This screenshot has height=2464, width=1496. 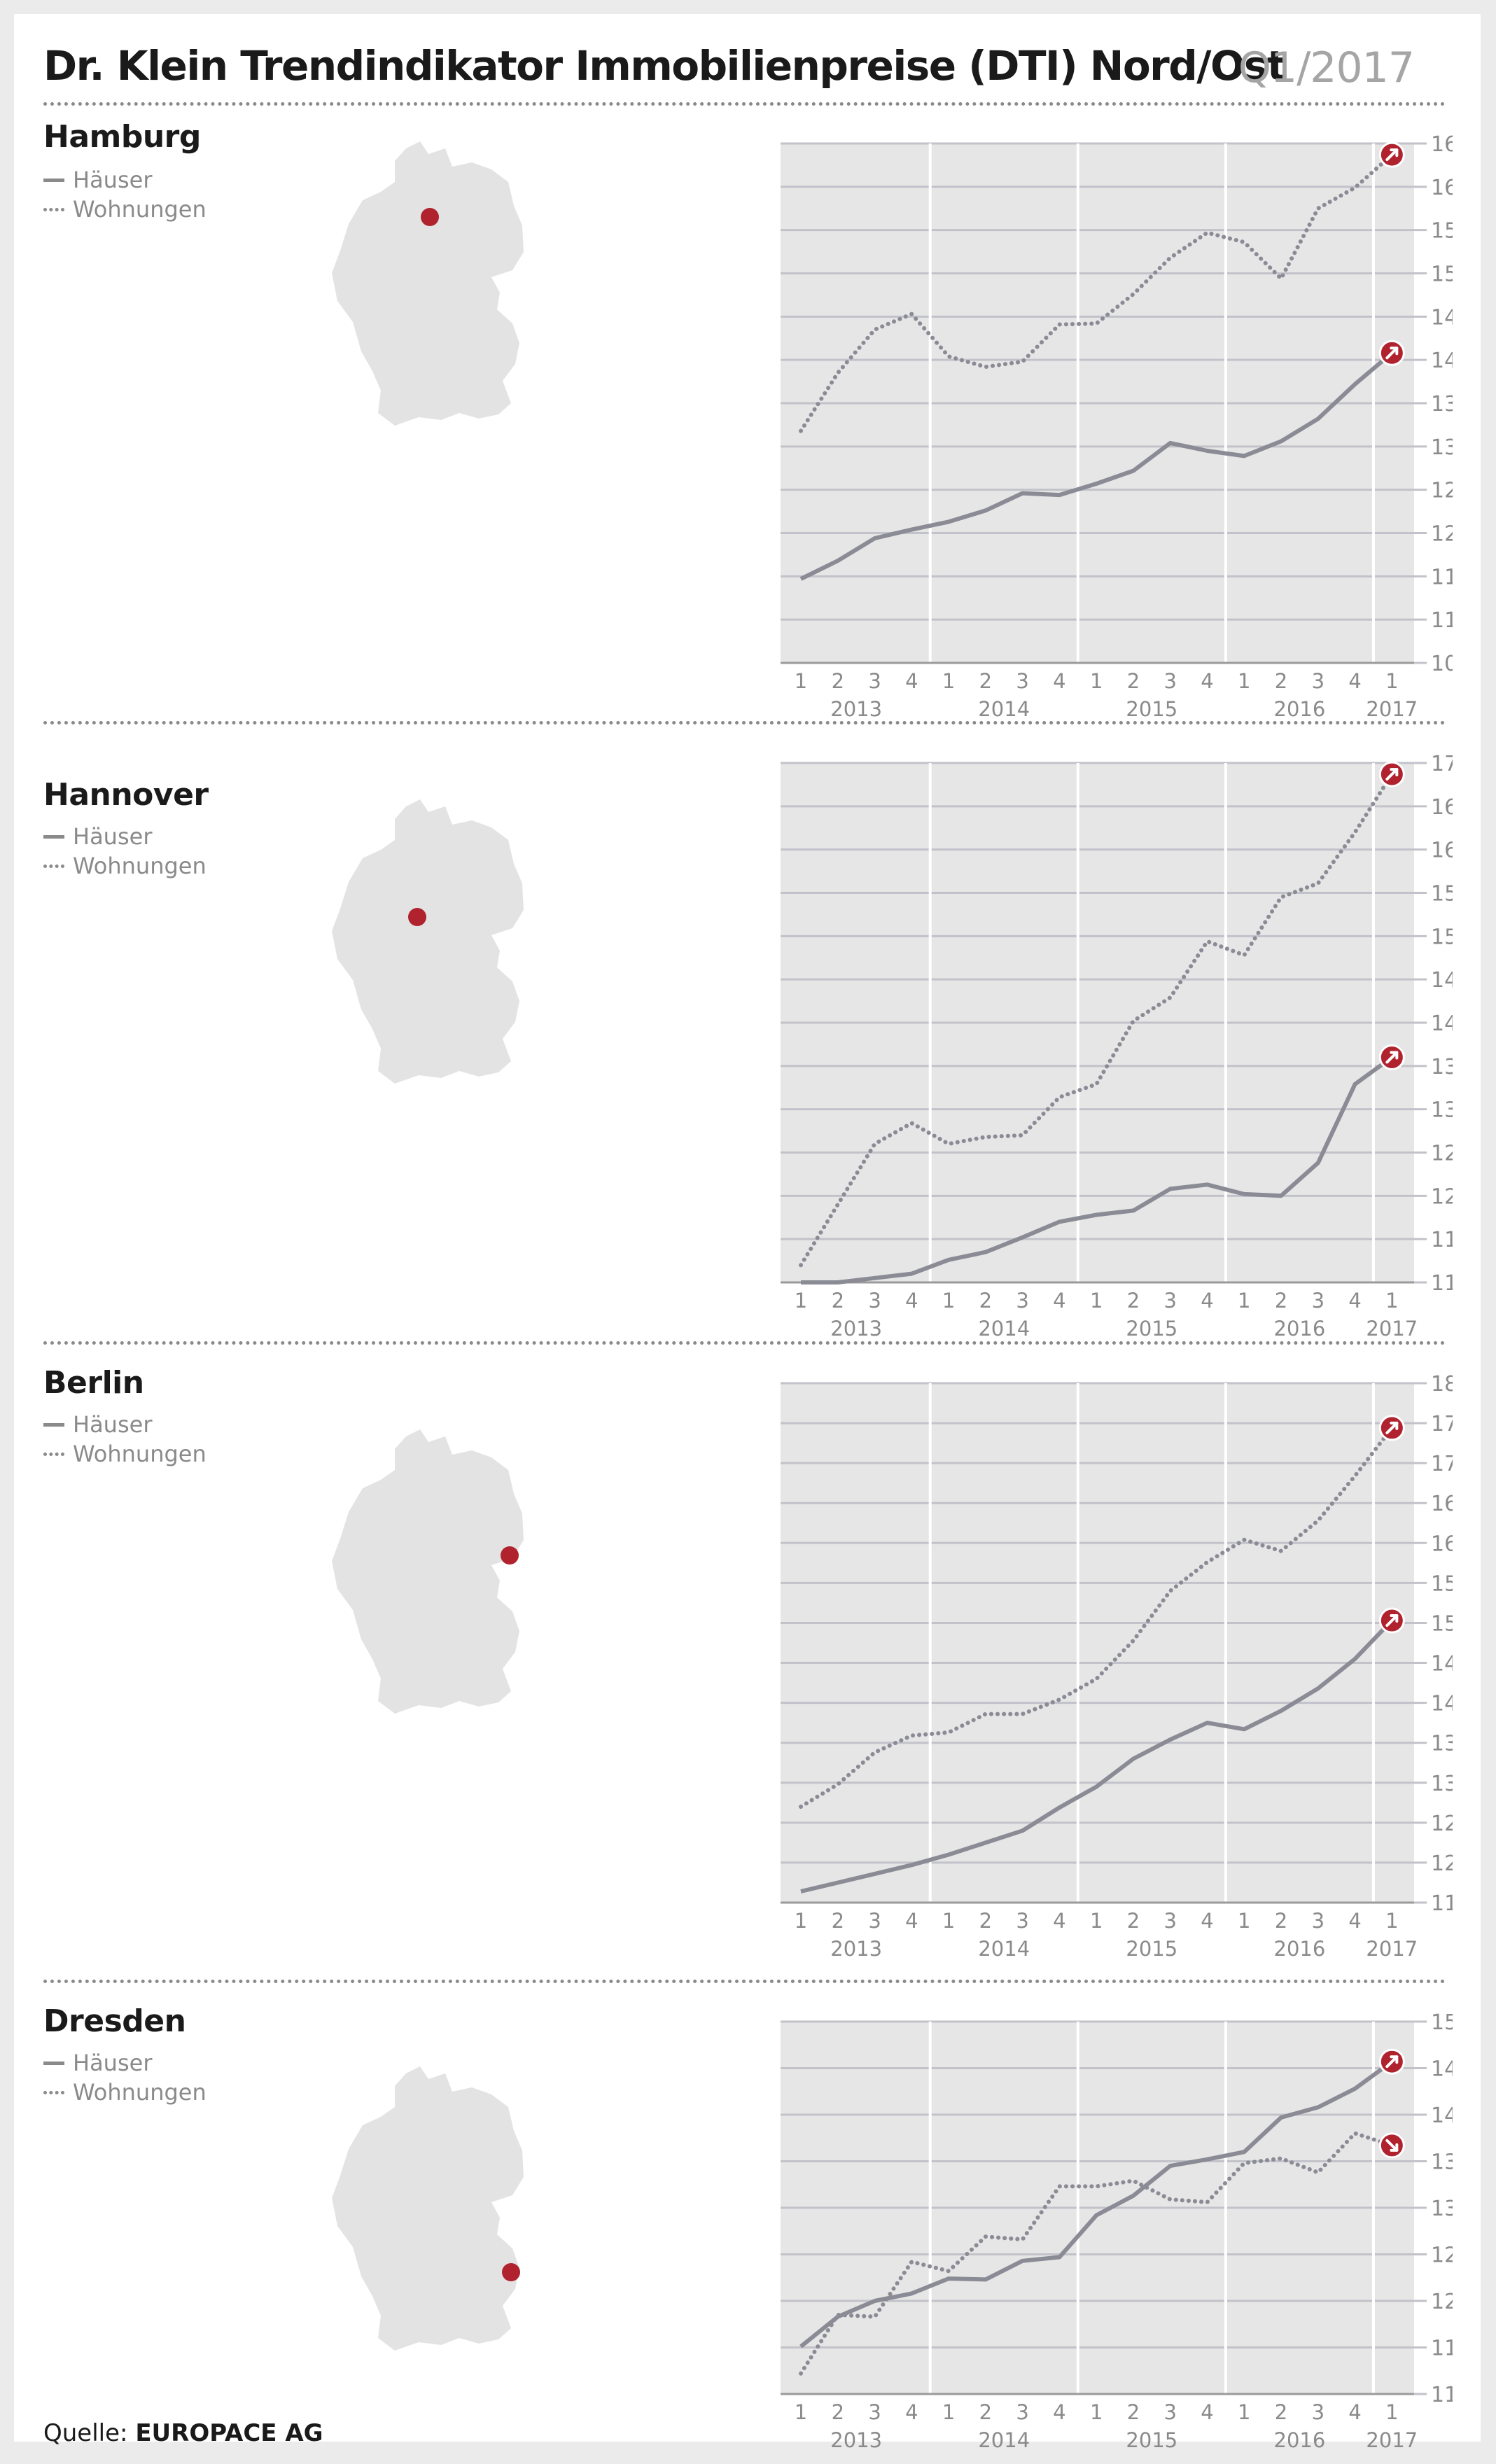 What do you see at coordinates (856, 1949) in the screenshot?
I see `year-tick-label: 2013` at bounding box center [856, 1949].